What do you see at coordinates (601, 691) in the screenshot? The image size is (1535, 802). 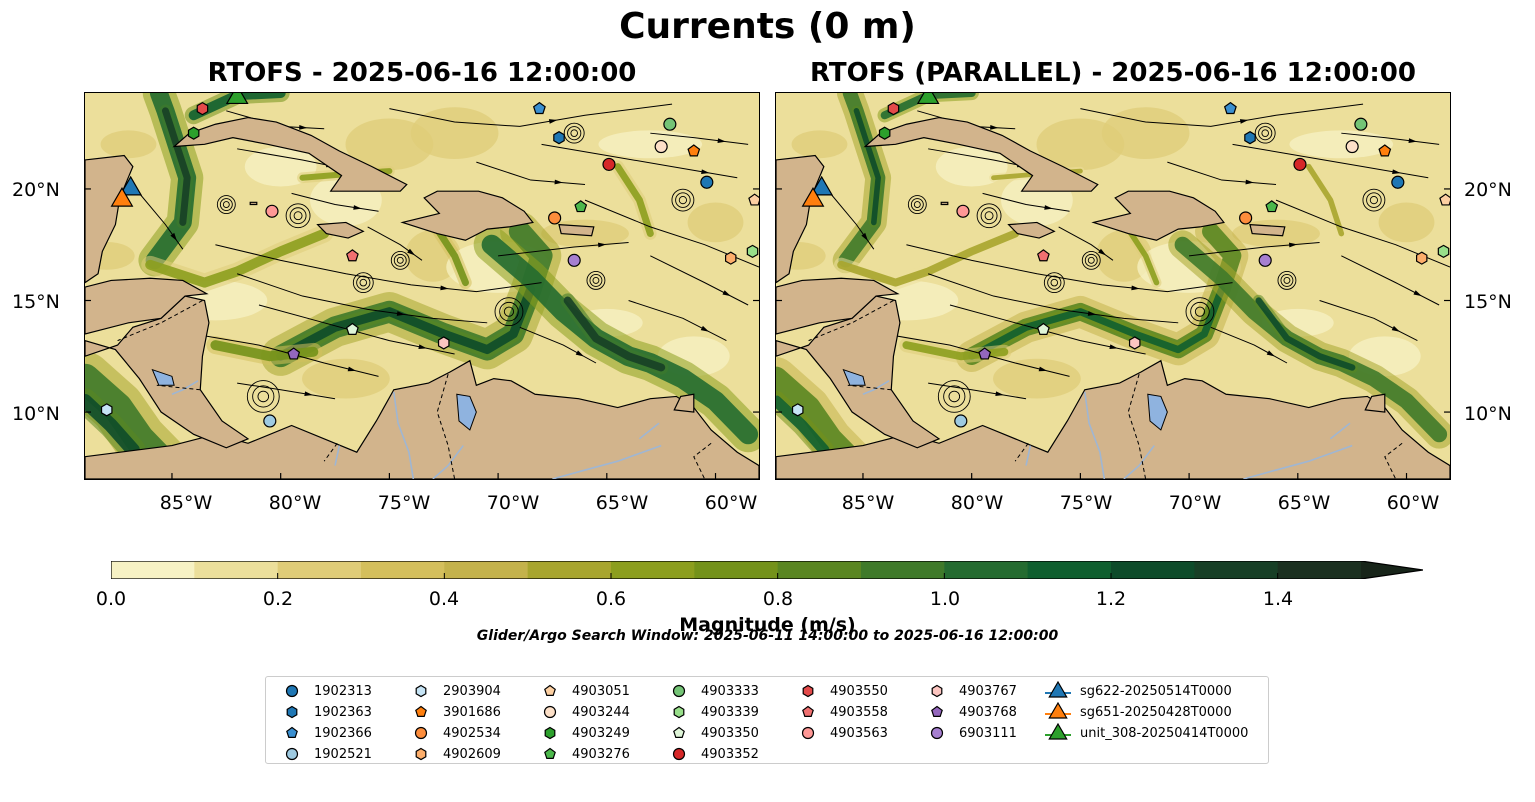 I see `legend-label: 4903051` at bounding box center [601, 691].